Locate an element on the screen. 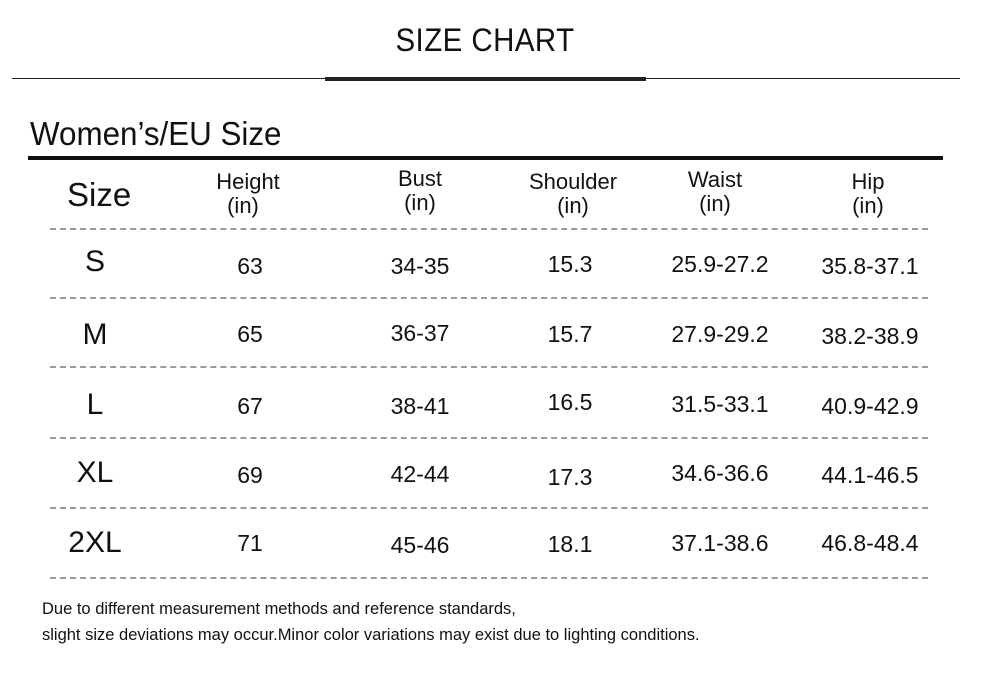  header-hip-name: Hip is located at coordinates (868, 181).